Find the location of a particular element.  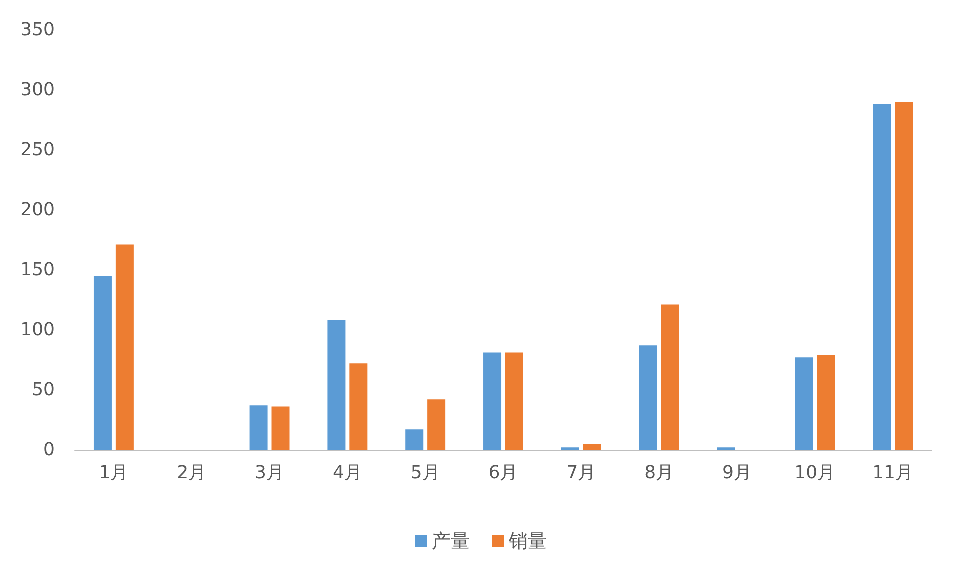

x-tick-label: 8月 is located at coordinates (659, 473).